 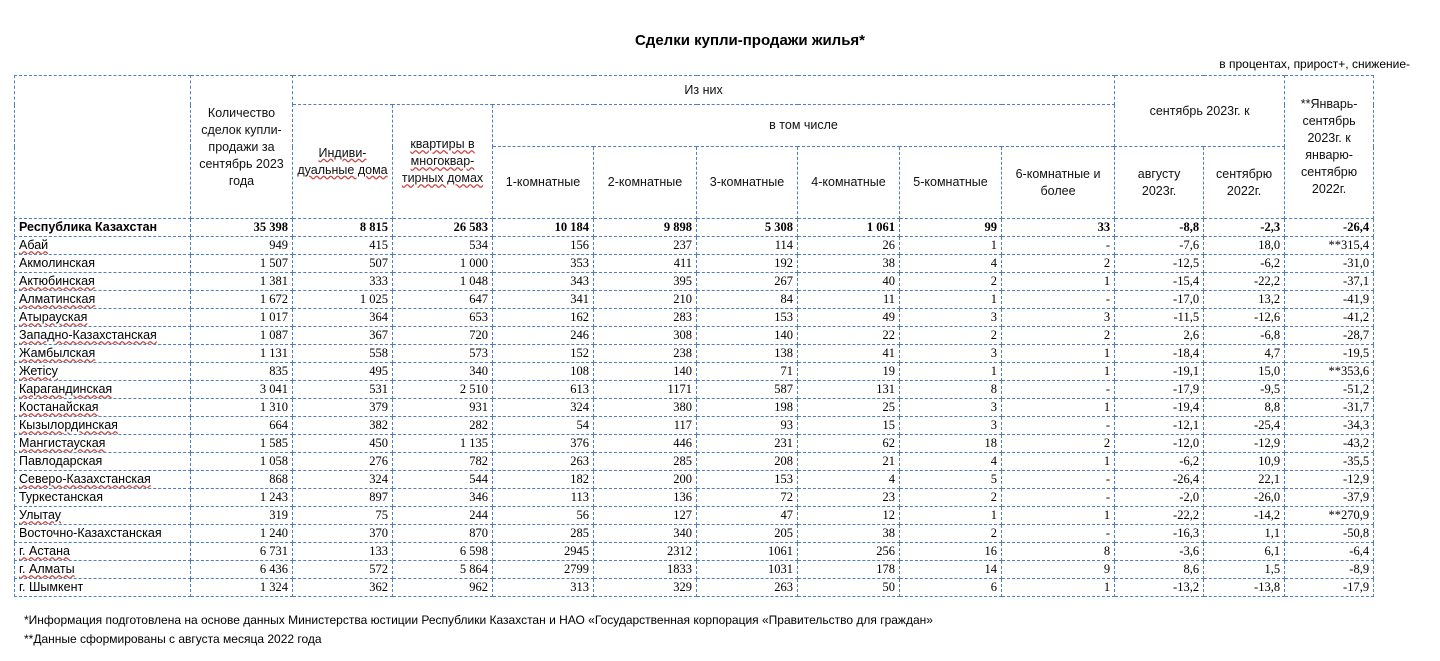 I want to click on table-cell: 353, so click(x=543, y=263).